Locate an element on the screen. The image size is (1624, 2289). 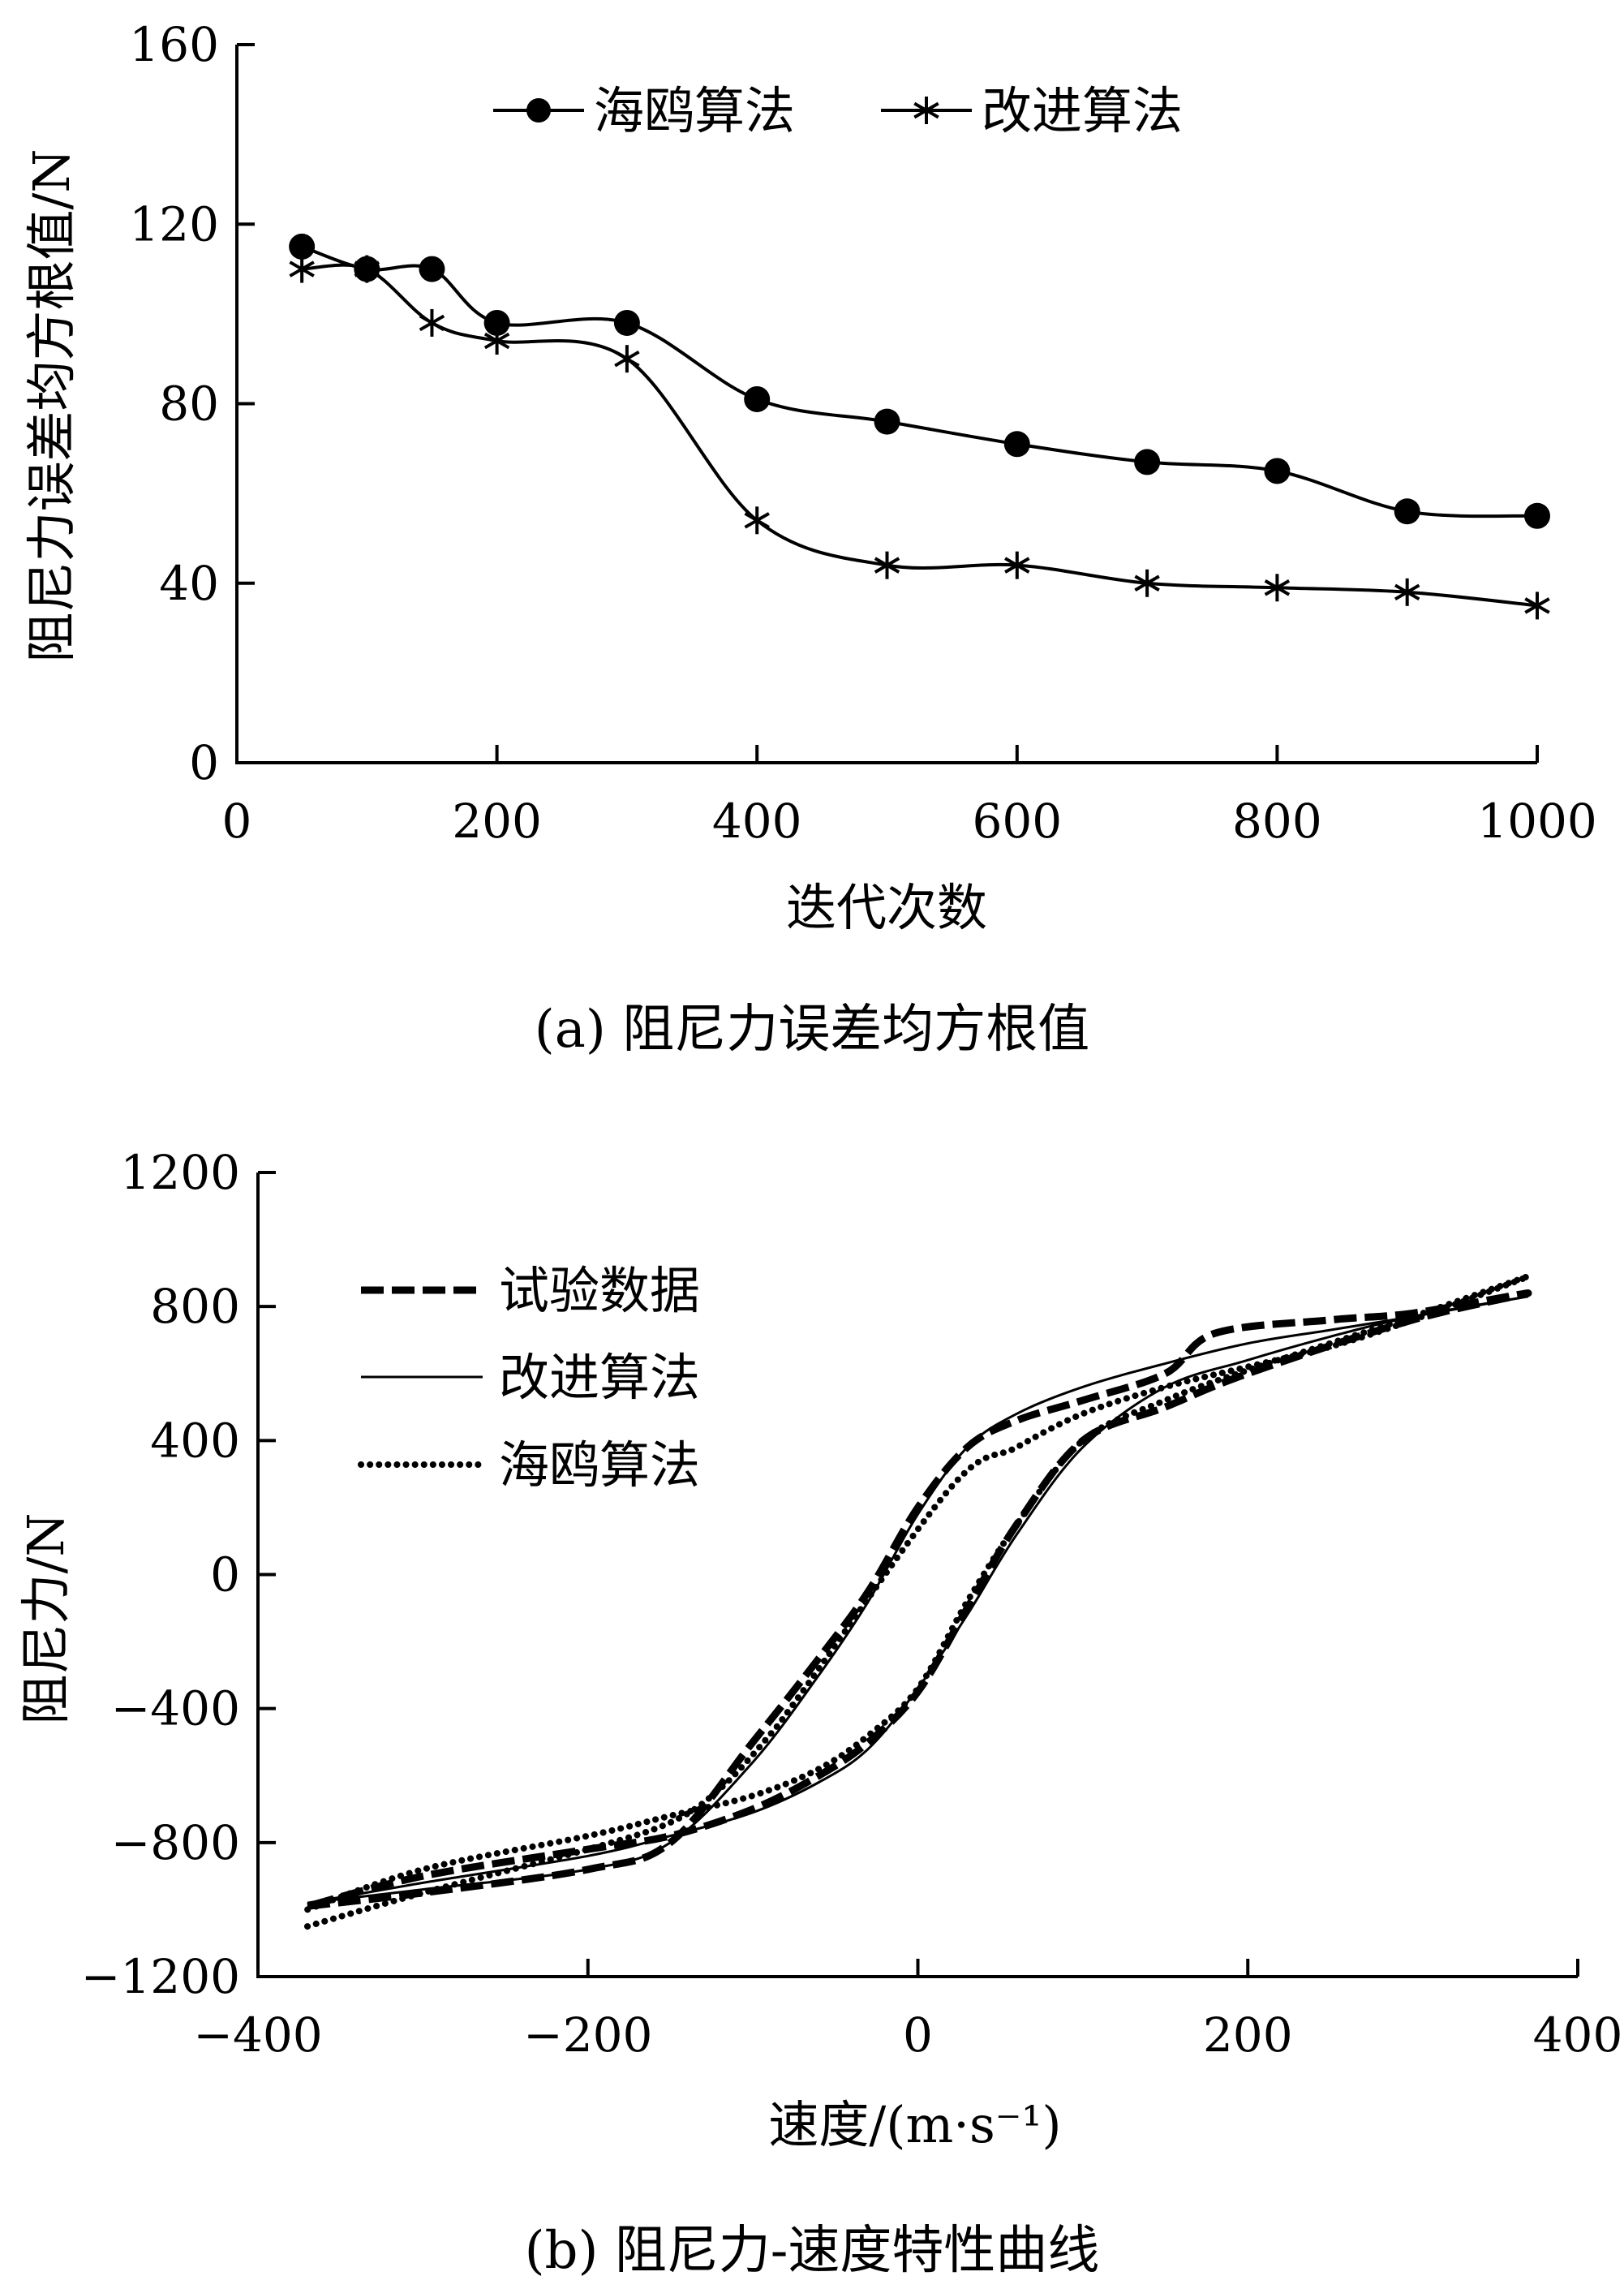
chart-b-caption: (b) 阻尼力-速度特性曲线 is located at coordinates (812, 2251).